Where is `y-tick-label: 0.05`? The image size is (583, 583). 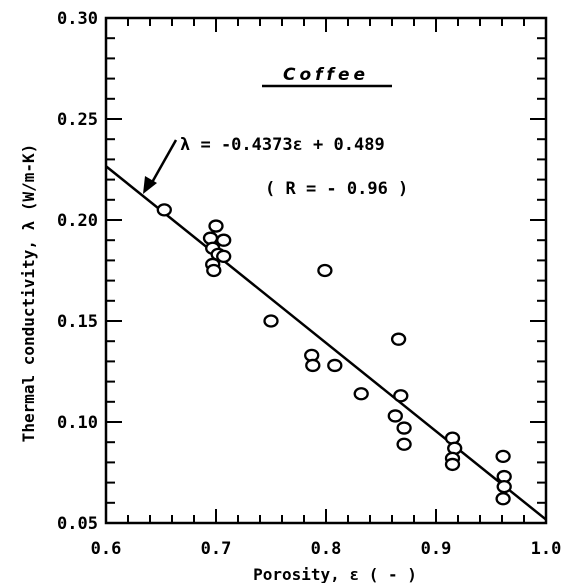
y-tick-label: 0.05 is located at coordinates (77, 524).